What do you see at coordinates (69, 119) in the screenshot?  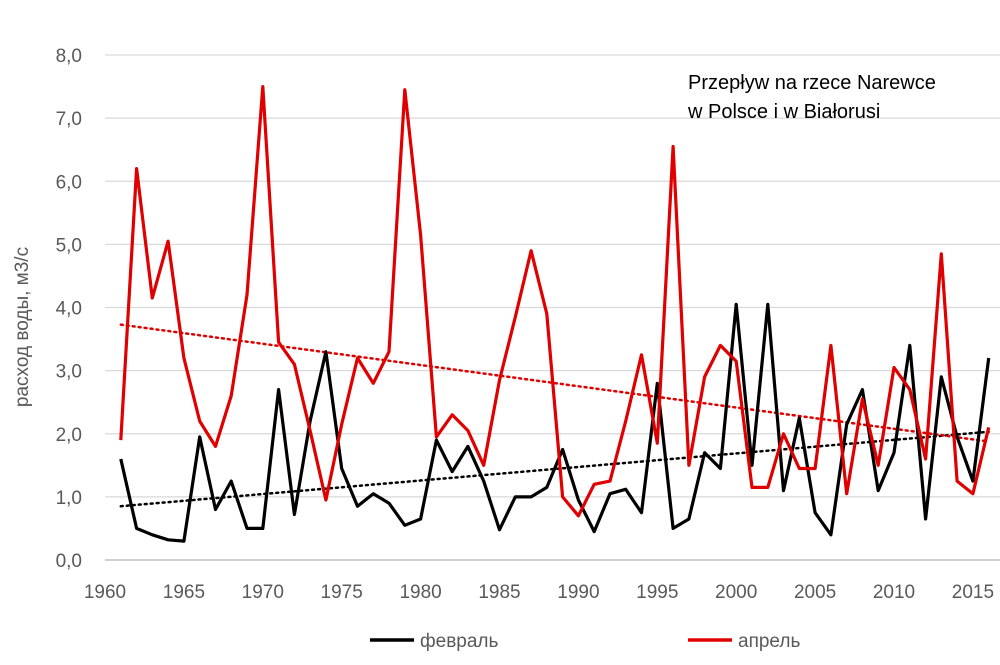 I see `y-tick-label: 7,0` at bounding box center [69, 119].